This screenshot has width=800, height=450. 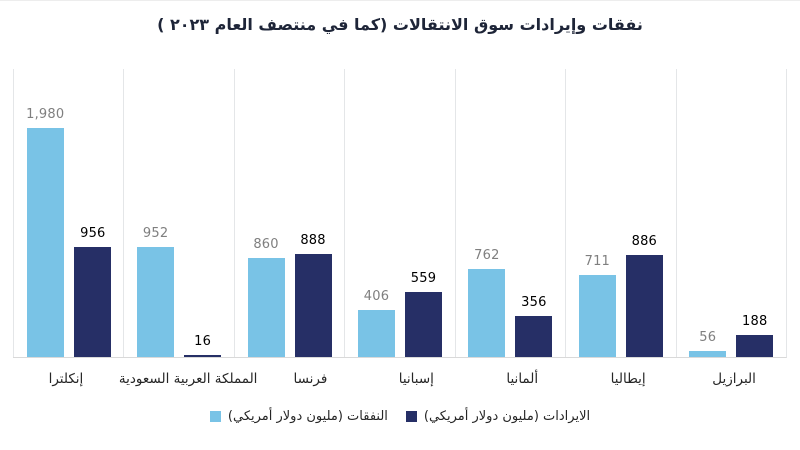 I want to click on legend-label-expenses: النفقات (مليون دولار أمريكي), so click(x=307, y=416).